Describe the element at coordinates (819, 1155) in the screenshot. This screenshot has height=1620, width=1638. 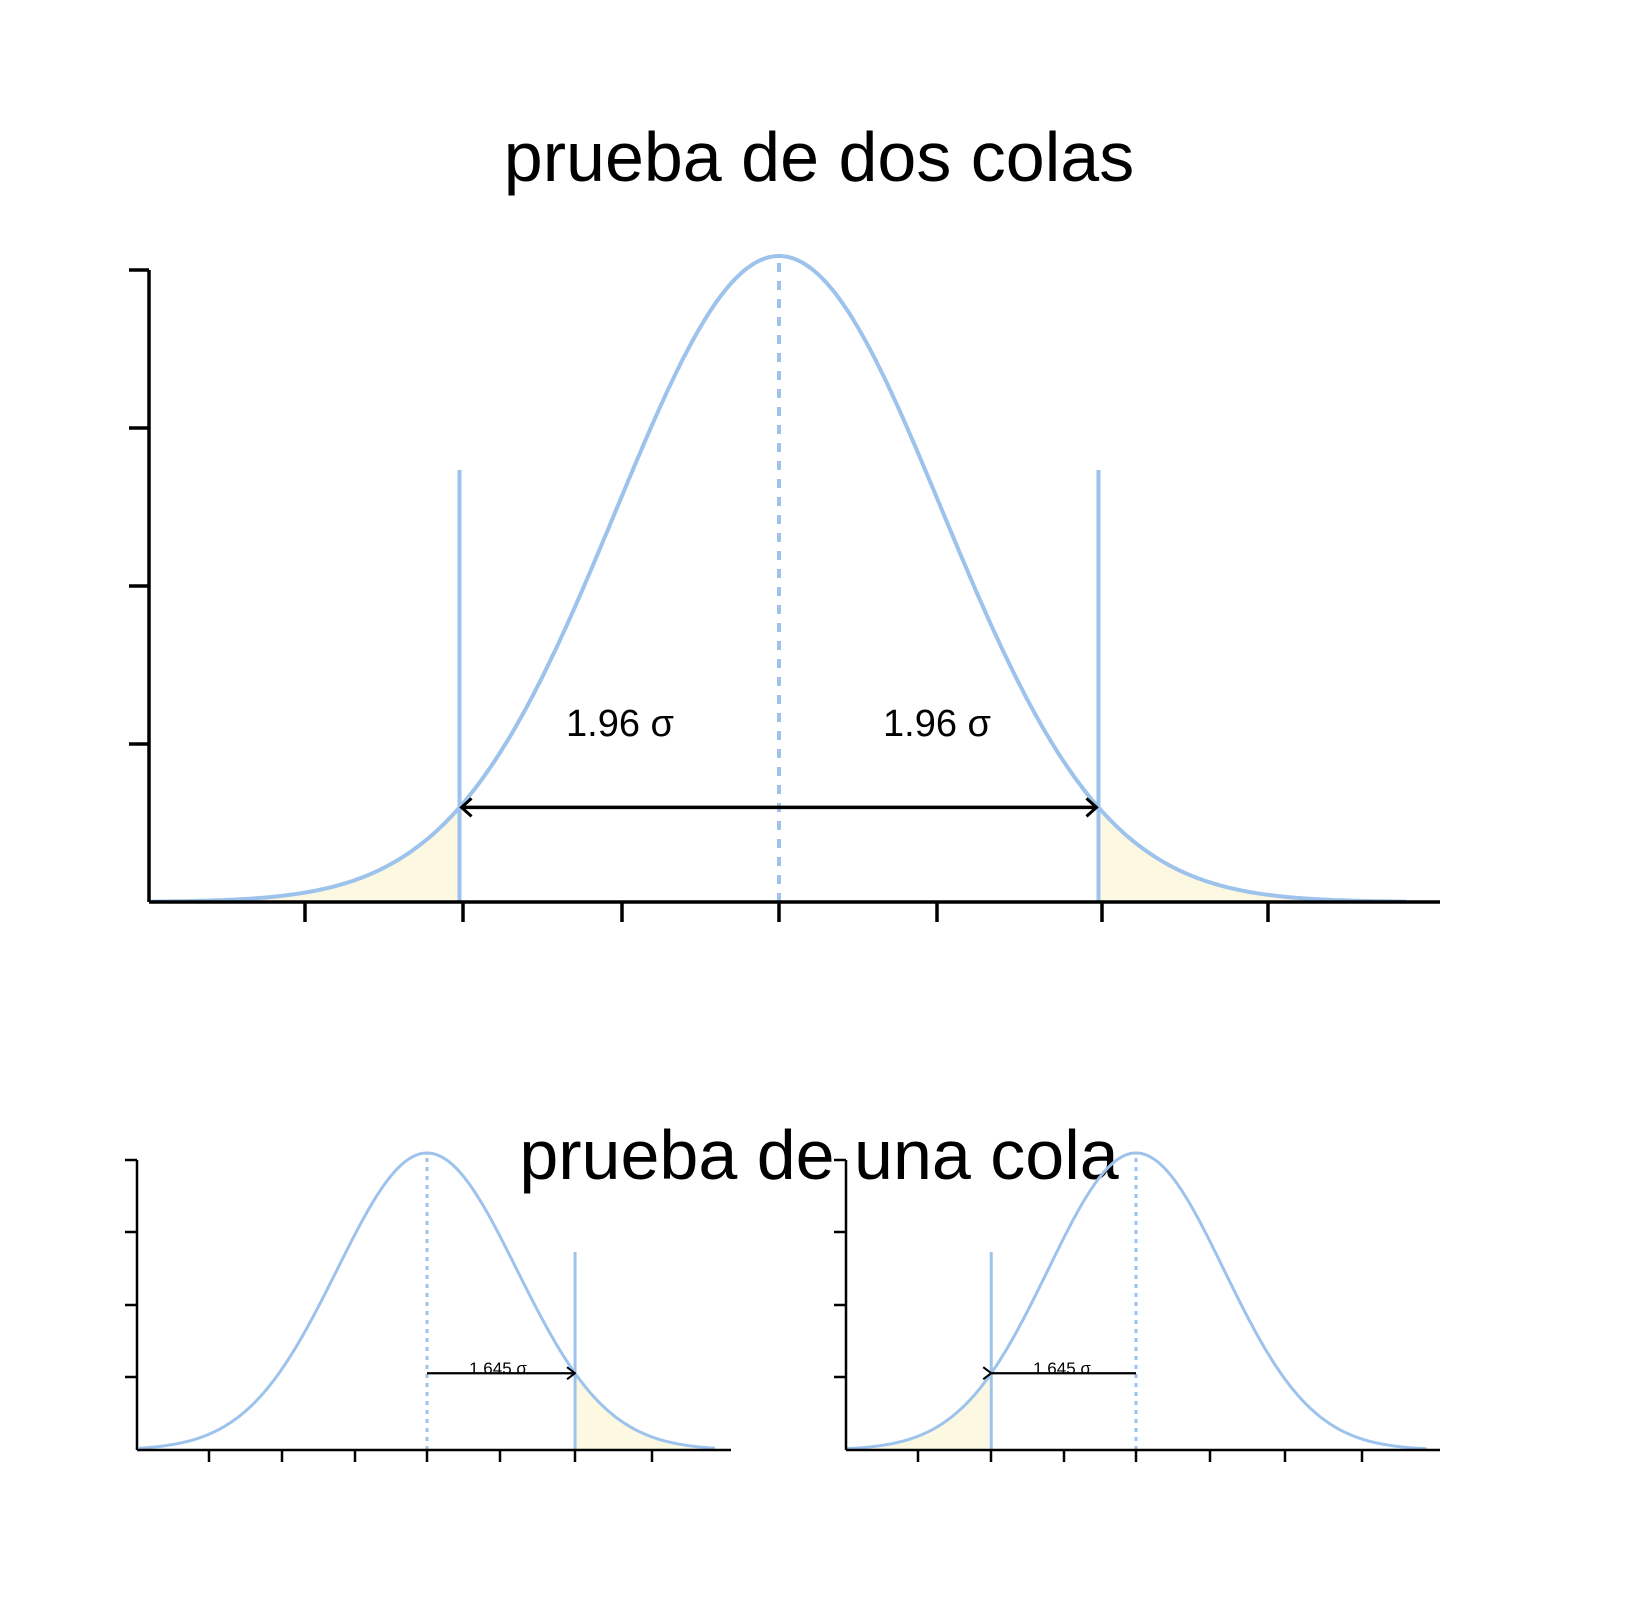
I see `one-tailed-title: prueba de una cola` at that location.